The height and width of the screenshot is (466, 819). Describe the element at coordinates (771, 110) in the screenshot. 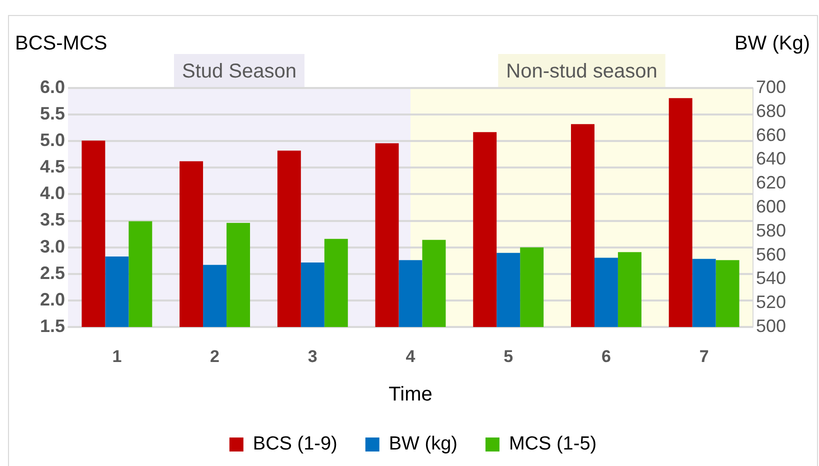

I see `y2-tick-label: 680` at that location.